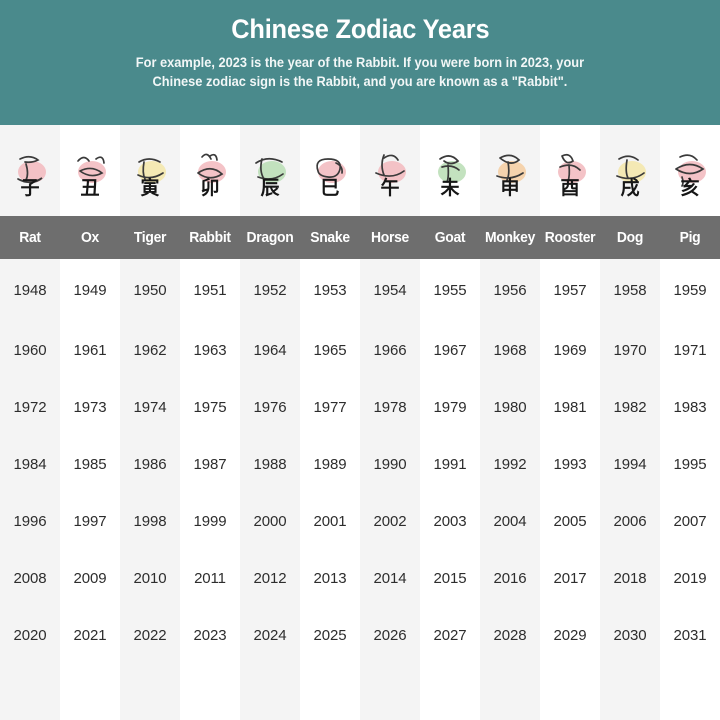 The width and height of the screenshot is (720, 720). What do you see at coordinates (690, 237) in the screenshot?
I see `zodiac-label-pig: Pig` at bounding box center [690, 237].